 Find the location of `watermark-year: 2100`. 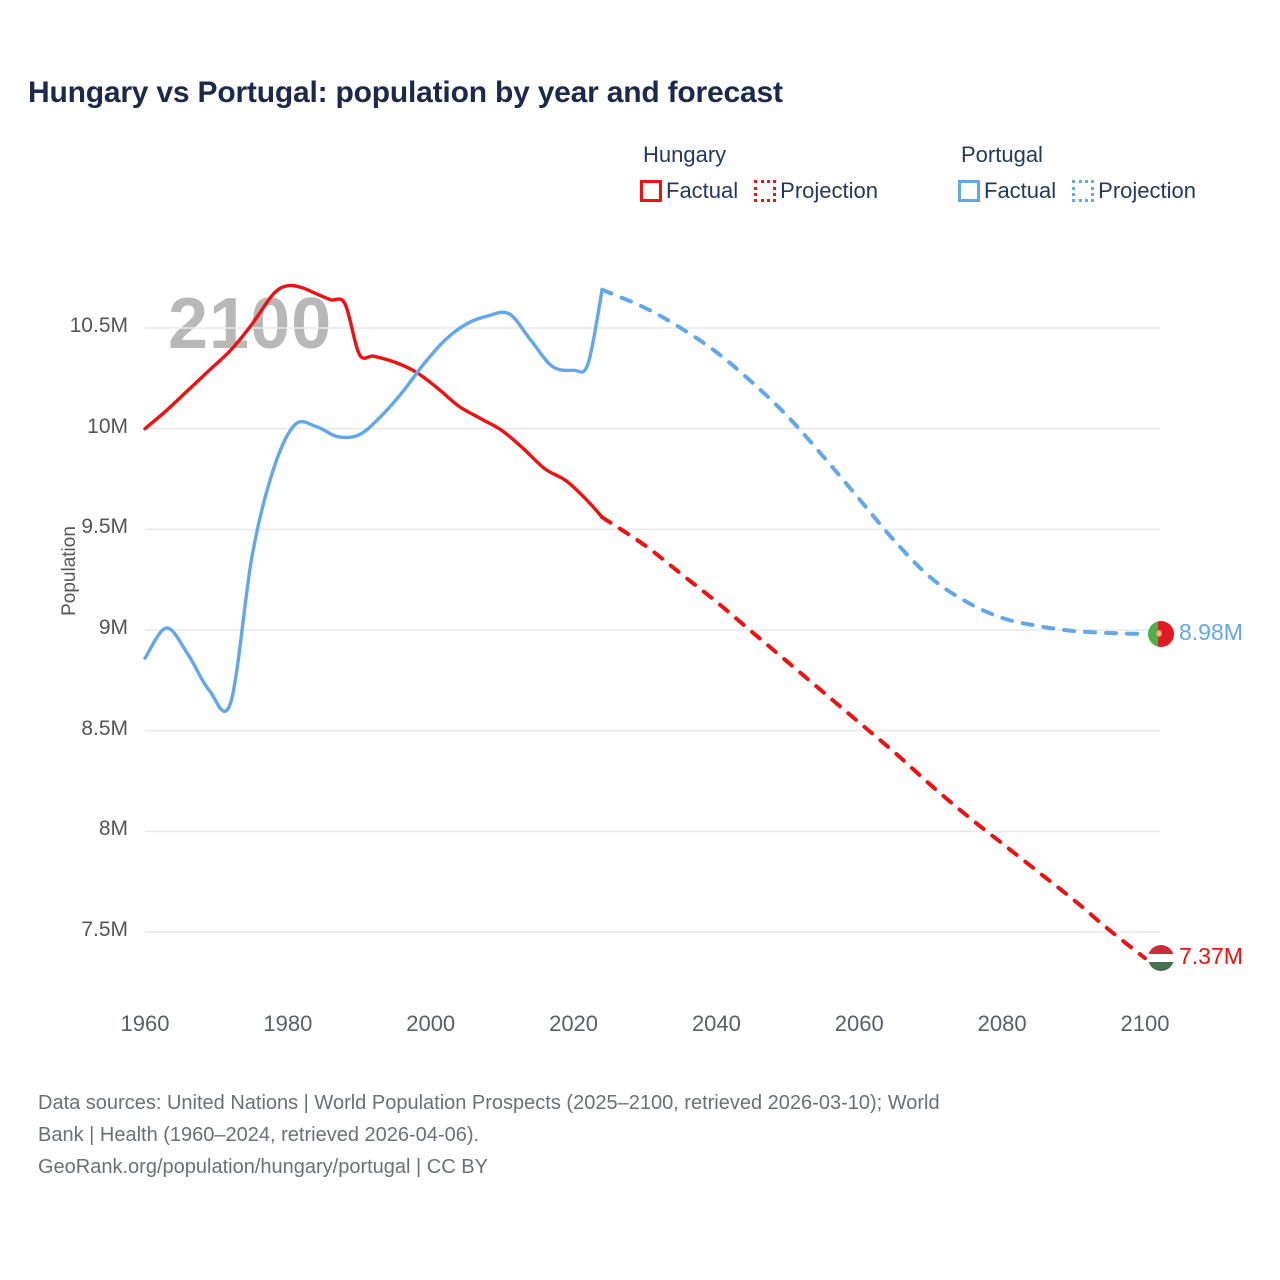

watermark-year: 2100 is located at coordinates (250, 324).